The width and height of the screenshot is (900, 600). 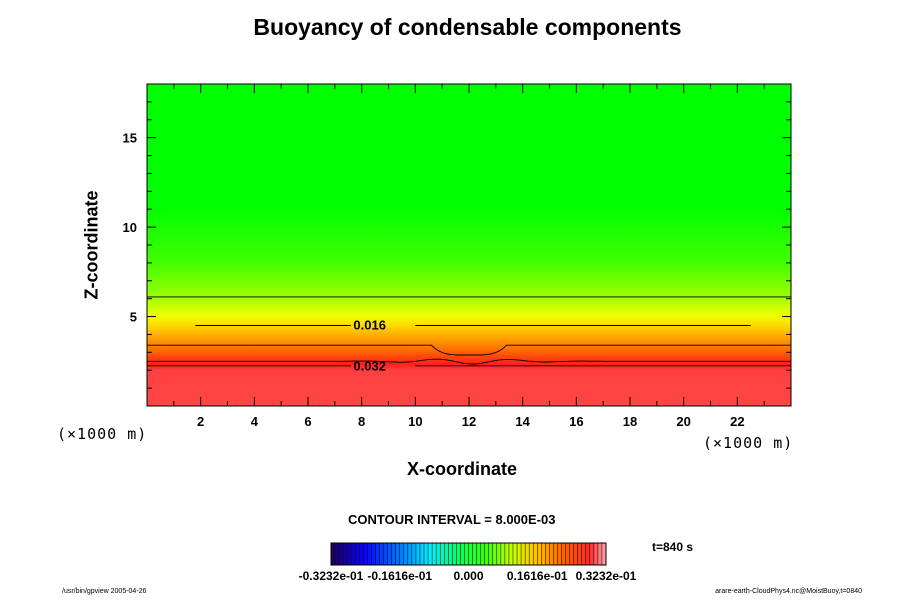 I want to click on x-tick-label: 20, so click(x=683, y=421).